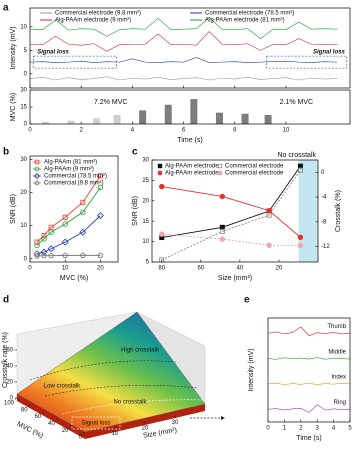 Image resolution: width=358 pixels, height=450 pixels. What do you see at coordinates (308, 438) in the screenshot?
I see `x-axis-label: Time (s)` at bounding box center [308, 438].